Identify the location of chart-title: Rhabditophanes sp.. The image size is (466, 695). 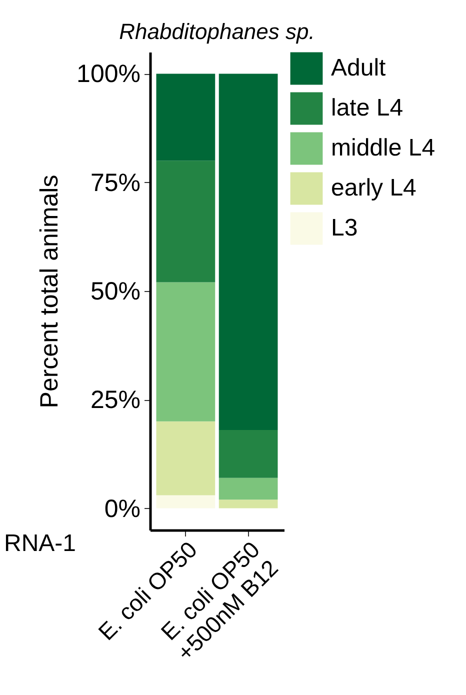
(217, 31).